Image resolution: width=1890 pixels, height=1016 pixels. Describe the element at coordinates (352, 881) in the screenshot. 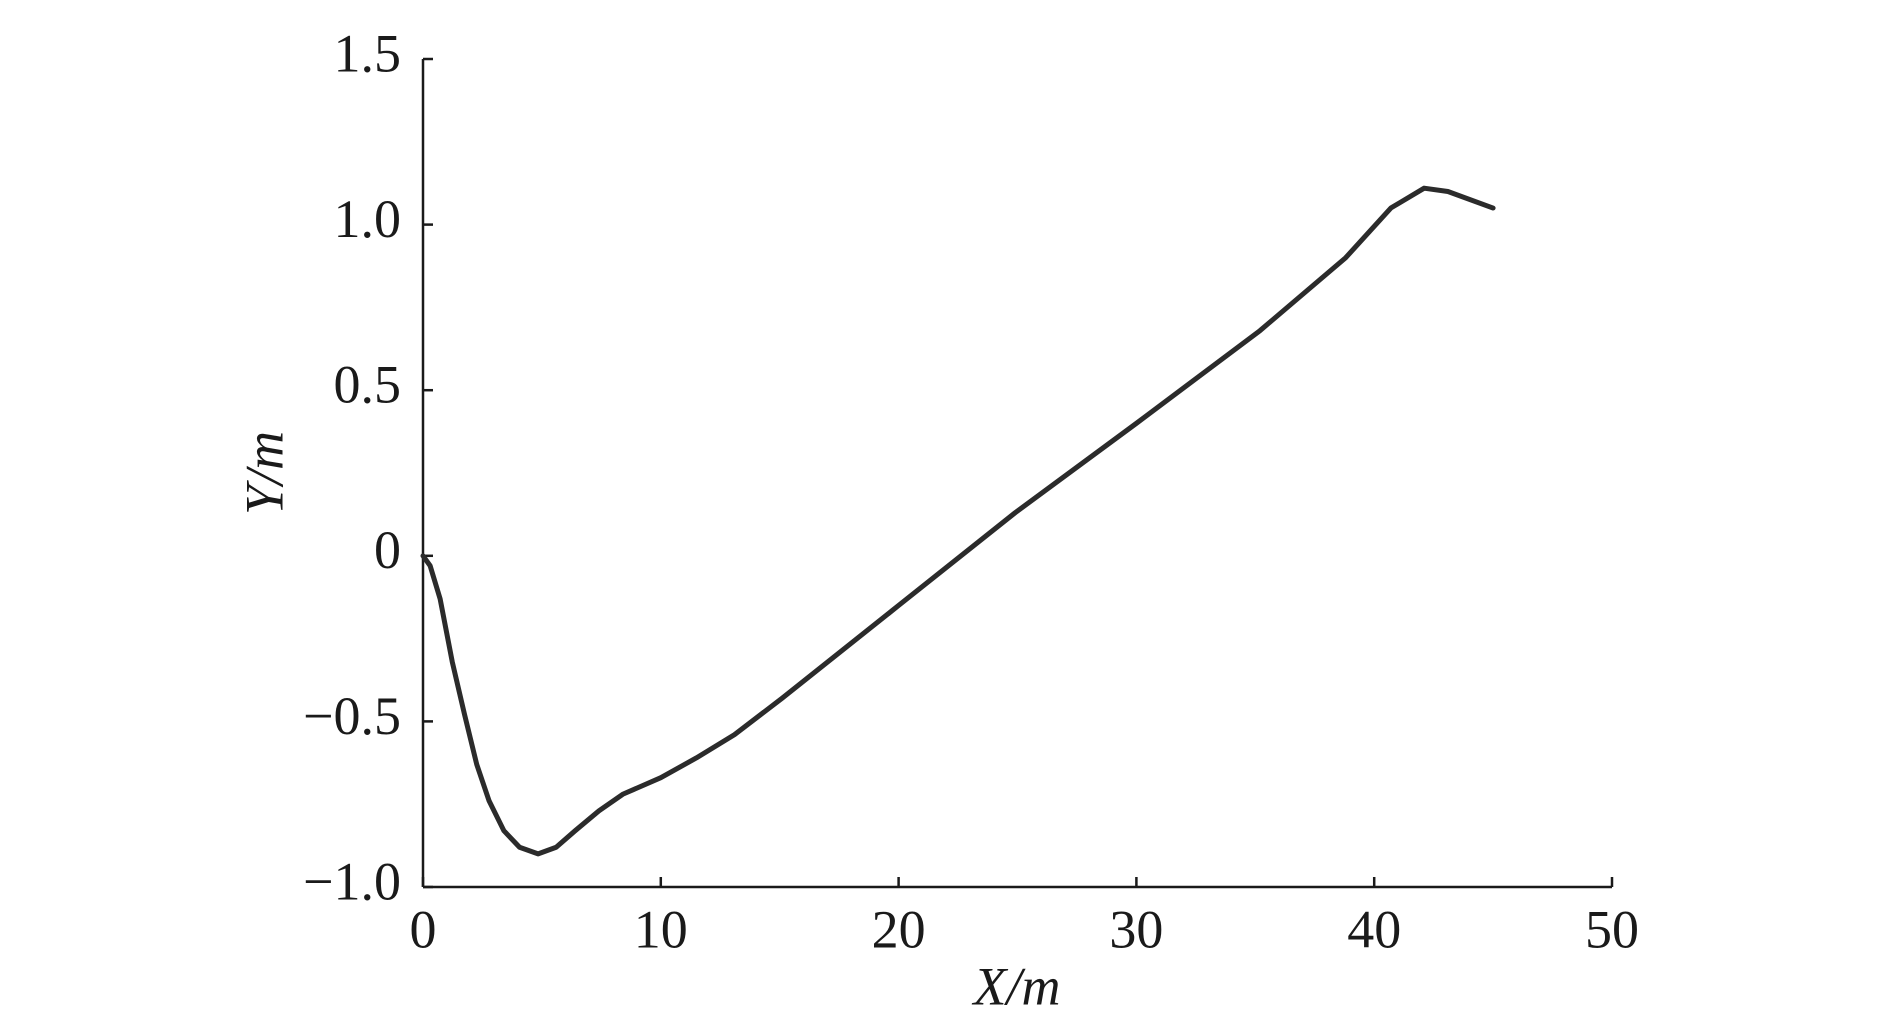

I see `y-tick-label: −1.0` at that location.